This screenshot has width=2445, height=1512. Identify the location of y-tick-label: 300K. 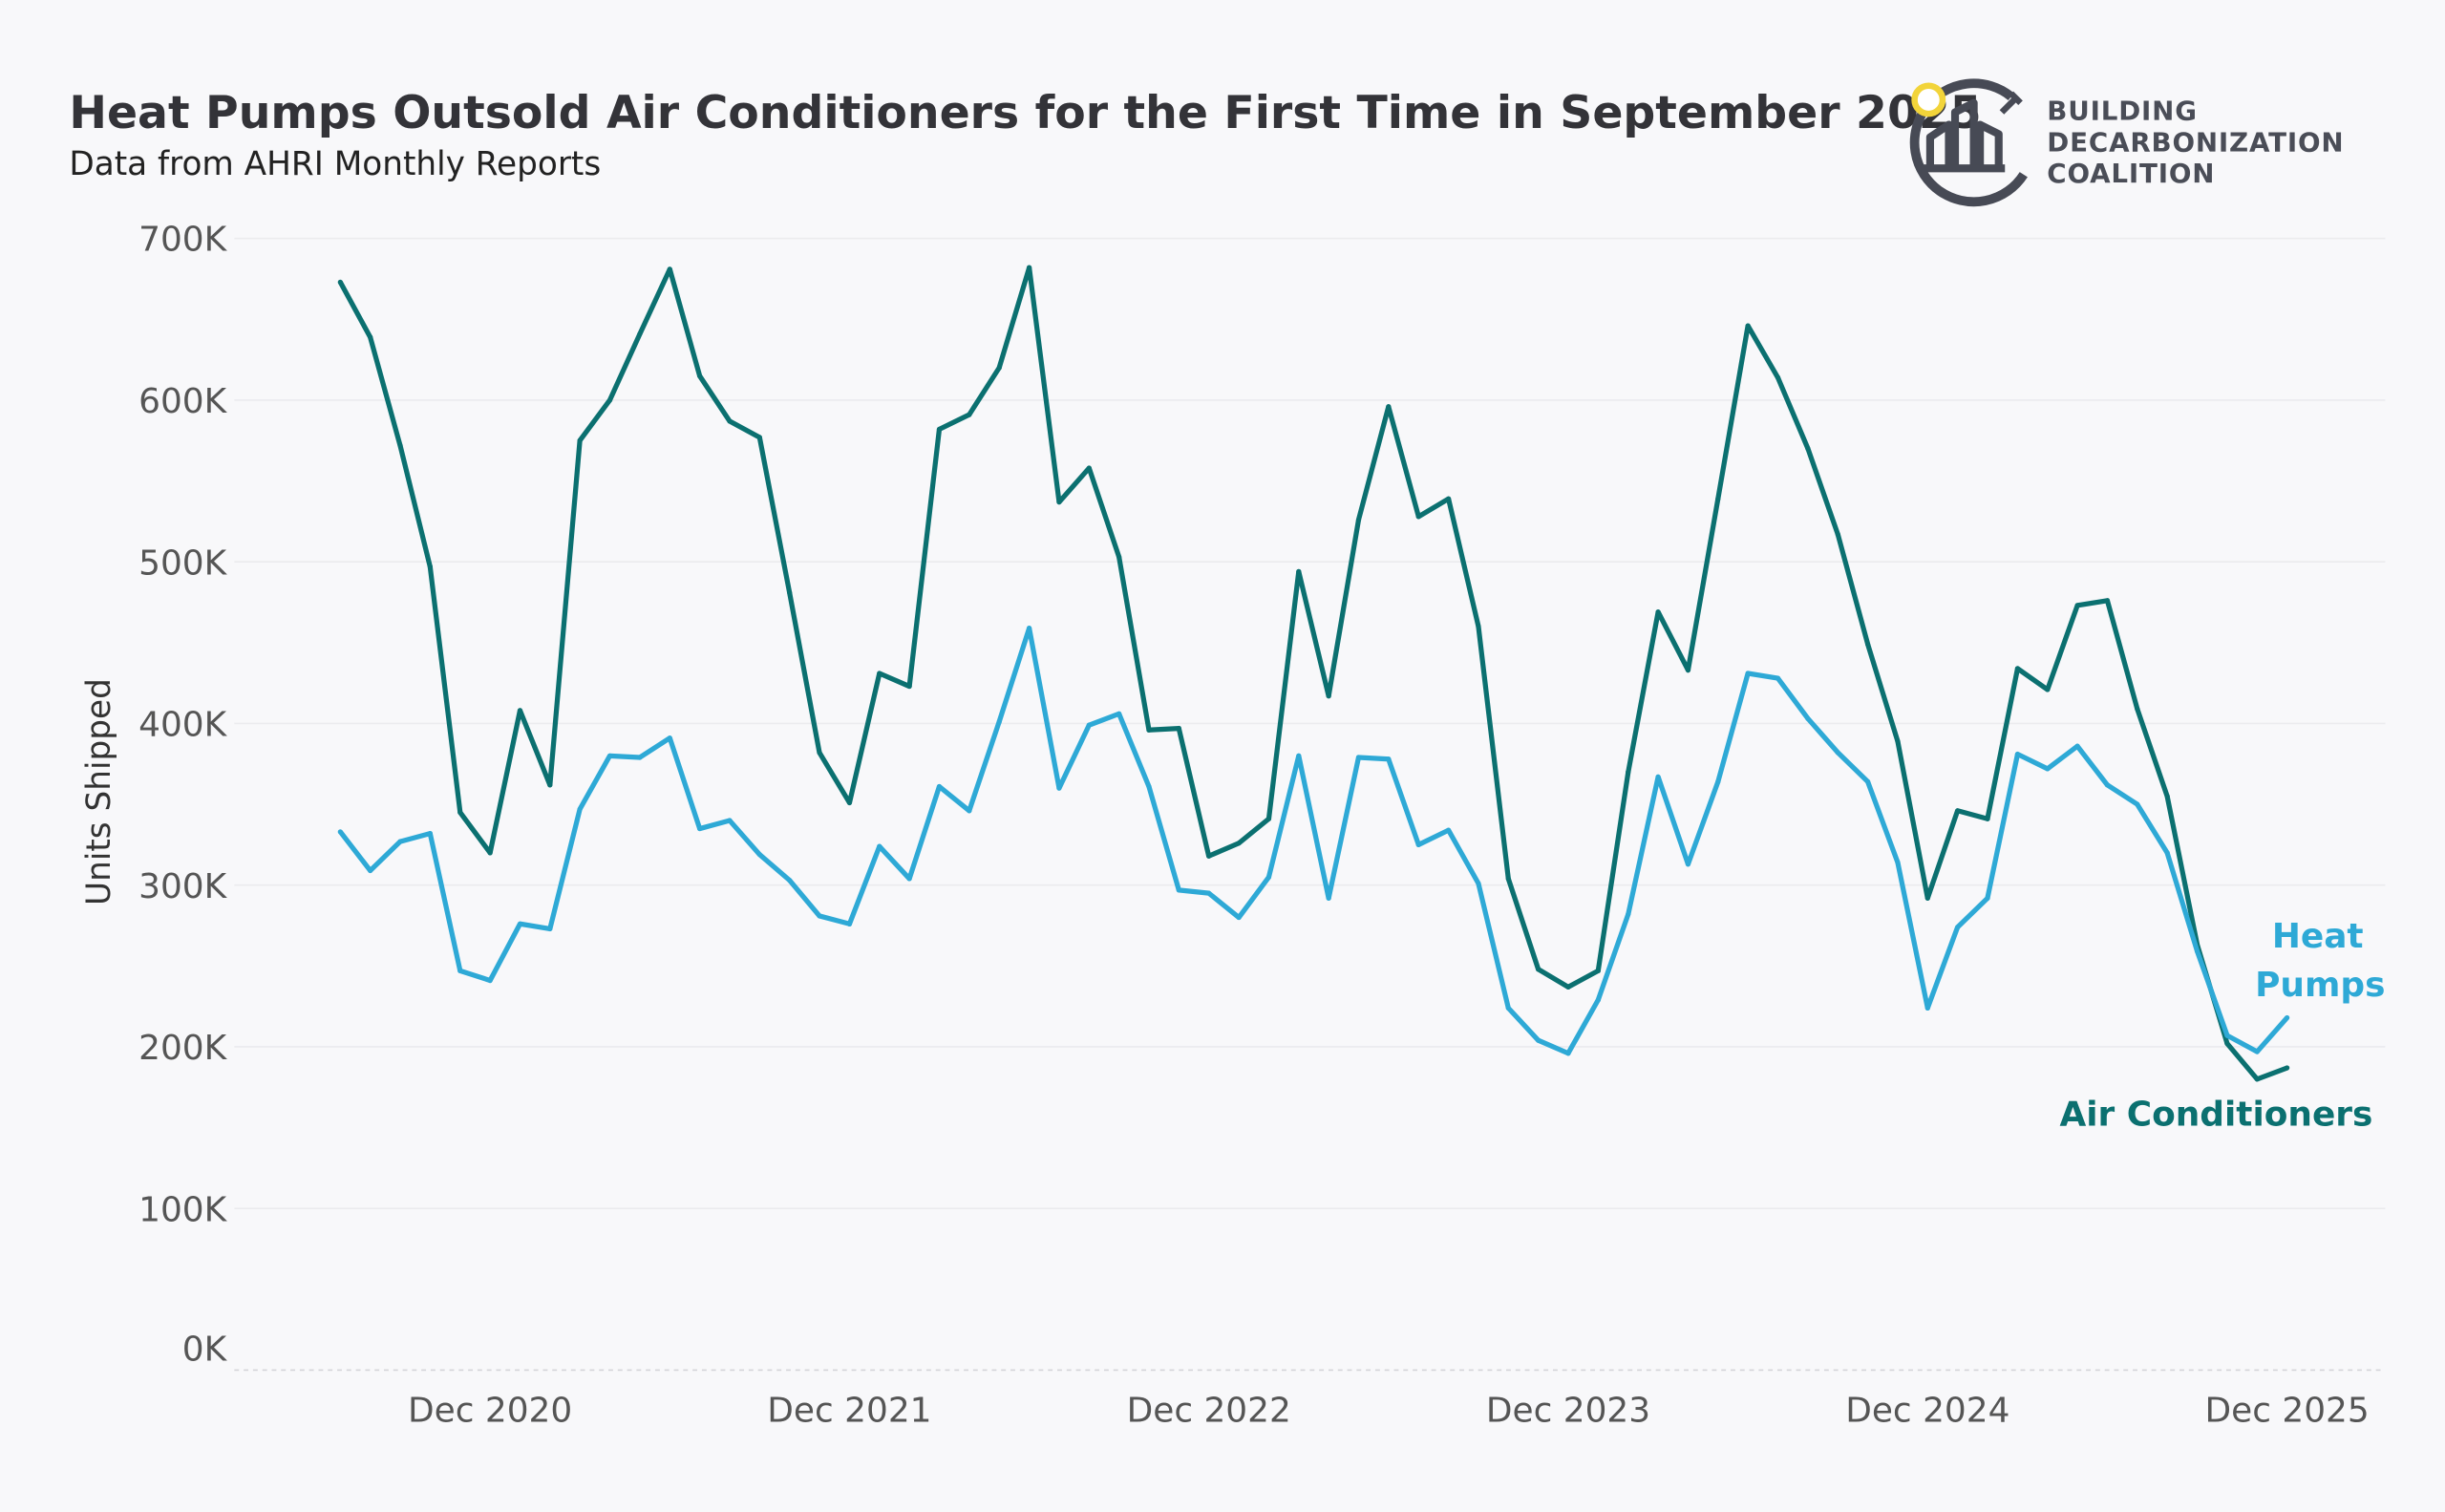
(183, 886).